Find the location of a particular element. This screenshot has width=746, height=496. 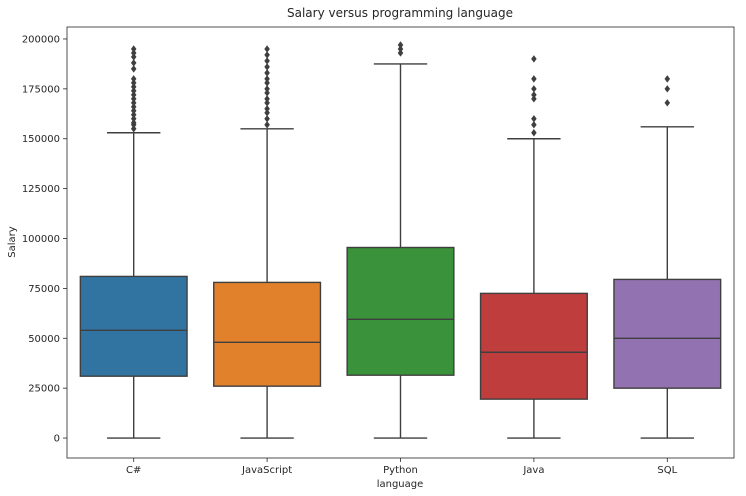

x-tick-label: Java is located at coordinates (533, 470).